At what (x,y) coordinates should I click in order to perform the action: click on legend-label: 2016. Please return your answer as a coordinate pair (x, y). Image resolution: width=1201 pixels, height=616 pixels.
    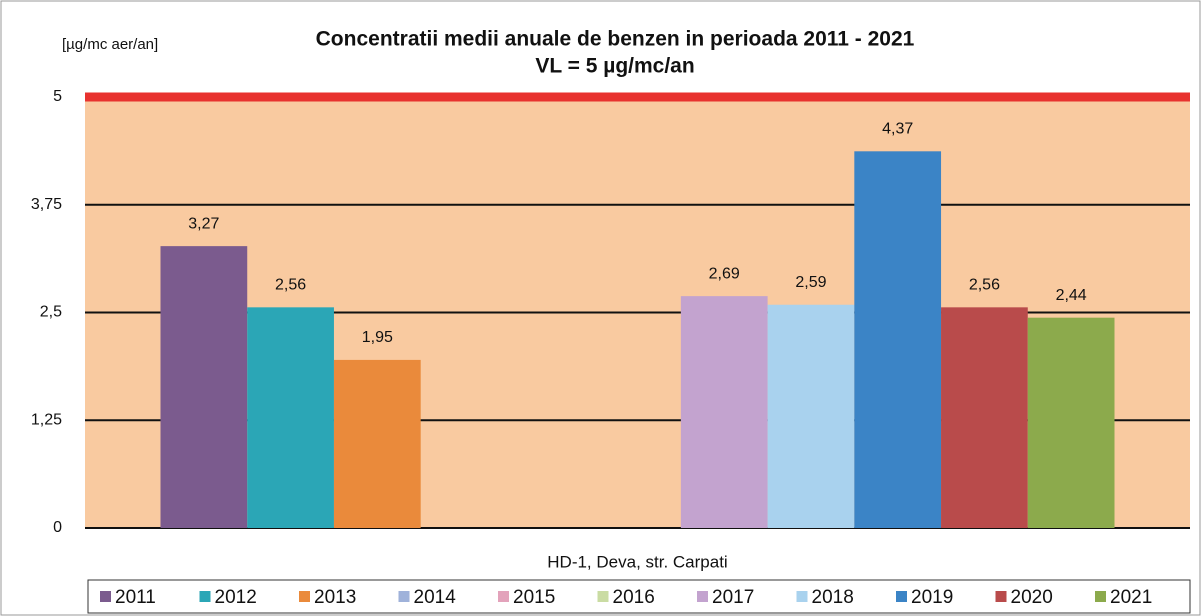
    Looking at the image, I should click on (634, 597).